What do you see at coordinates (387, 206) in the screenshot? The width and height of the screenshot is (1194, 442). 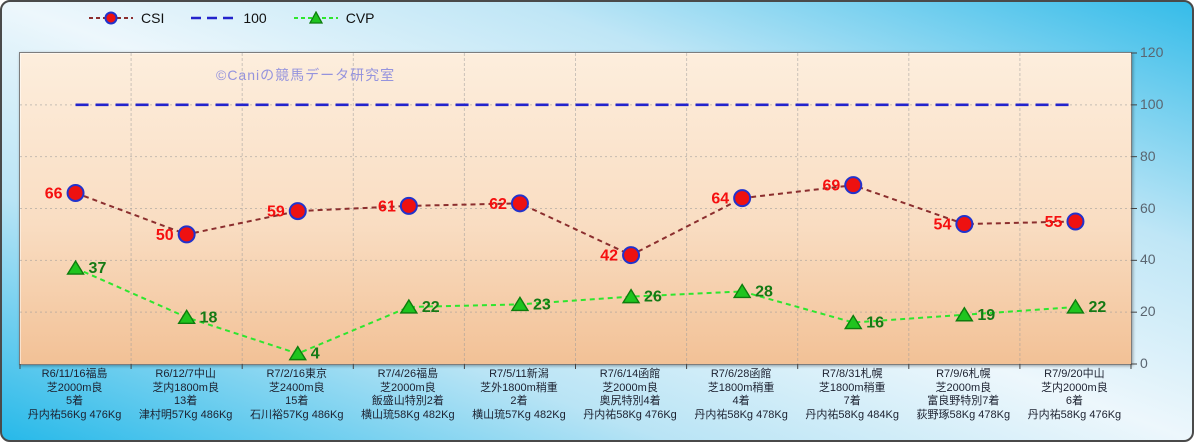 I see `csi-value-label: 61` at bounding box center [387, 206].